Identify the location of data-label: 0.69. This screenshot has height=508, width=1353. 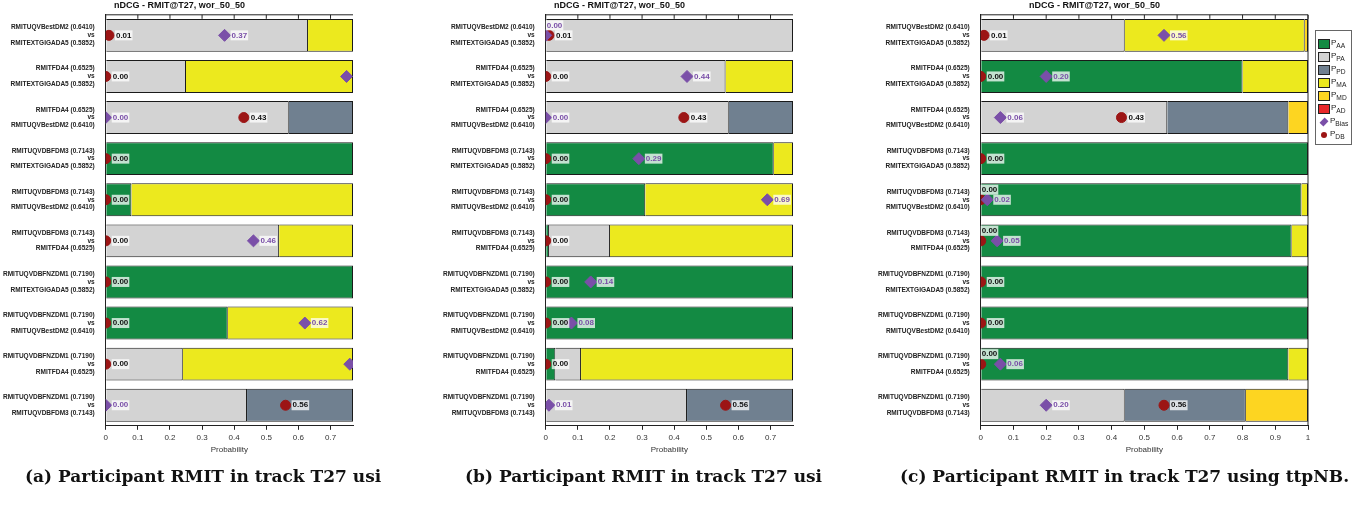
(782, 199).